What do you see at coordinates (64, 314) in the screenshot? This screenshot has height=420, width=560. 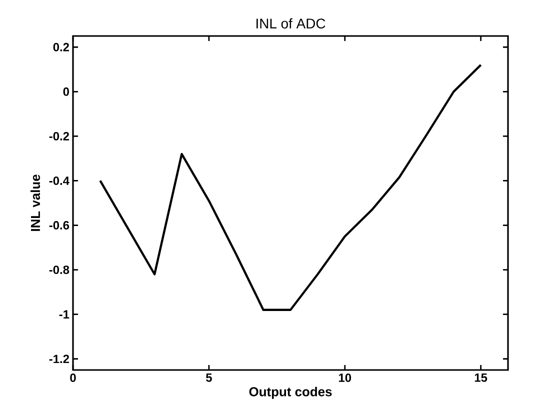 I see `y-tick-label: -1` at bounding box center [64, 314].